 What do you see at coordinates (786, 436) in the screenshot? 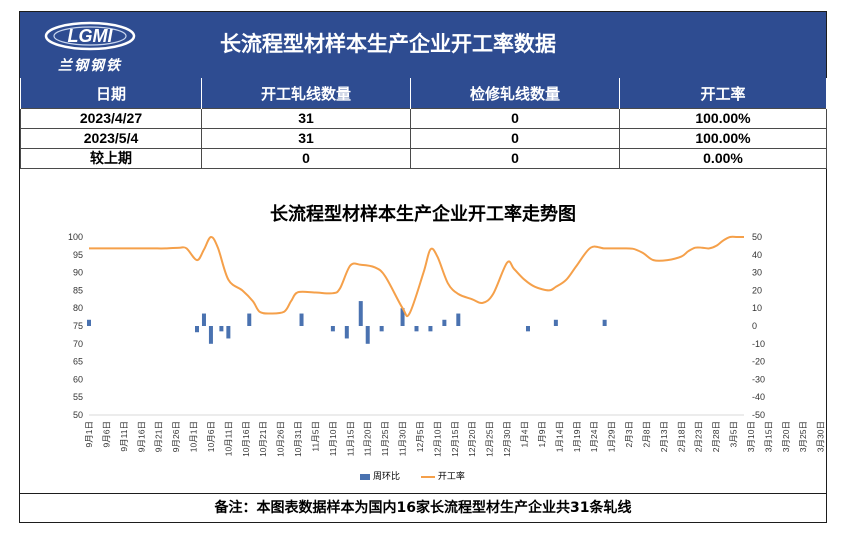
I see `x-axis-tick-label: 3月20日` at bounding box center [786, 436].